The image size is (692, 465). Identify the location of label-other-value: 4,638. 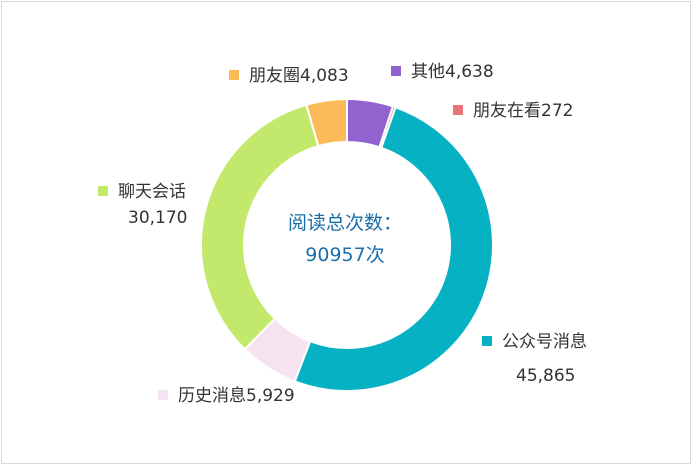
(469, 72).